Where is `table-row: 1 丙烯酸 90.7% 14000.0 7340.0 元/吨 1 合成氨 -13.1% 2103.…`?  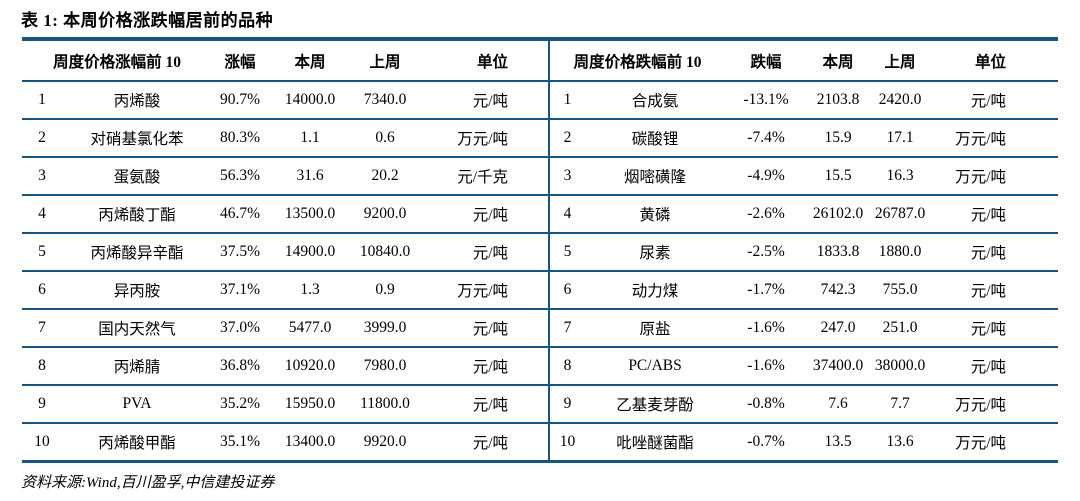 table-row: 1 丙烯酸 90.7% 14000.0 7340.0 元/吨 1 合成氨 -13.1% 2103.… is located at coordinates (540, 100).